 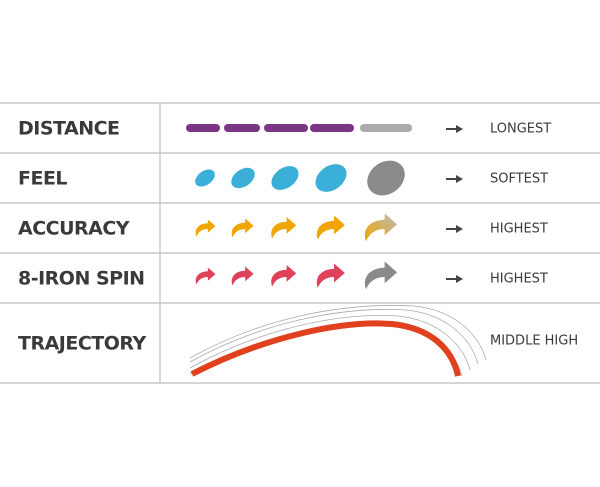 I want to click on trajectory-main, so click(x=325, y=348).